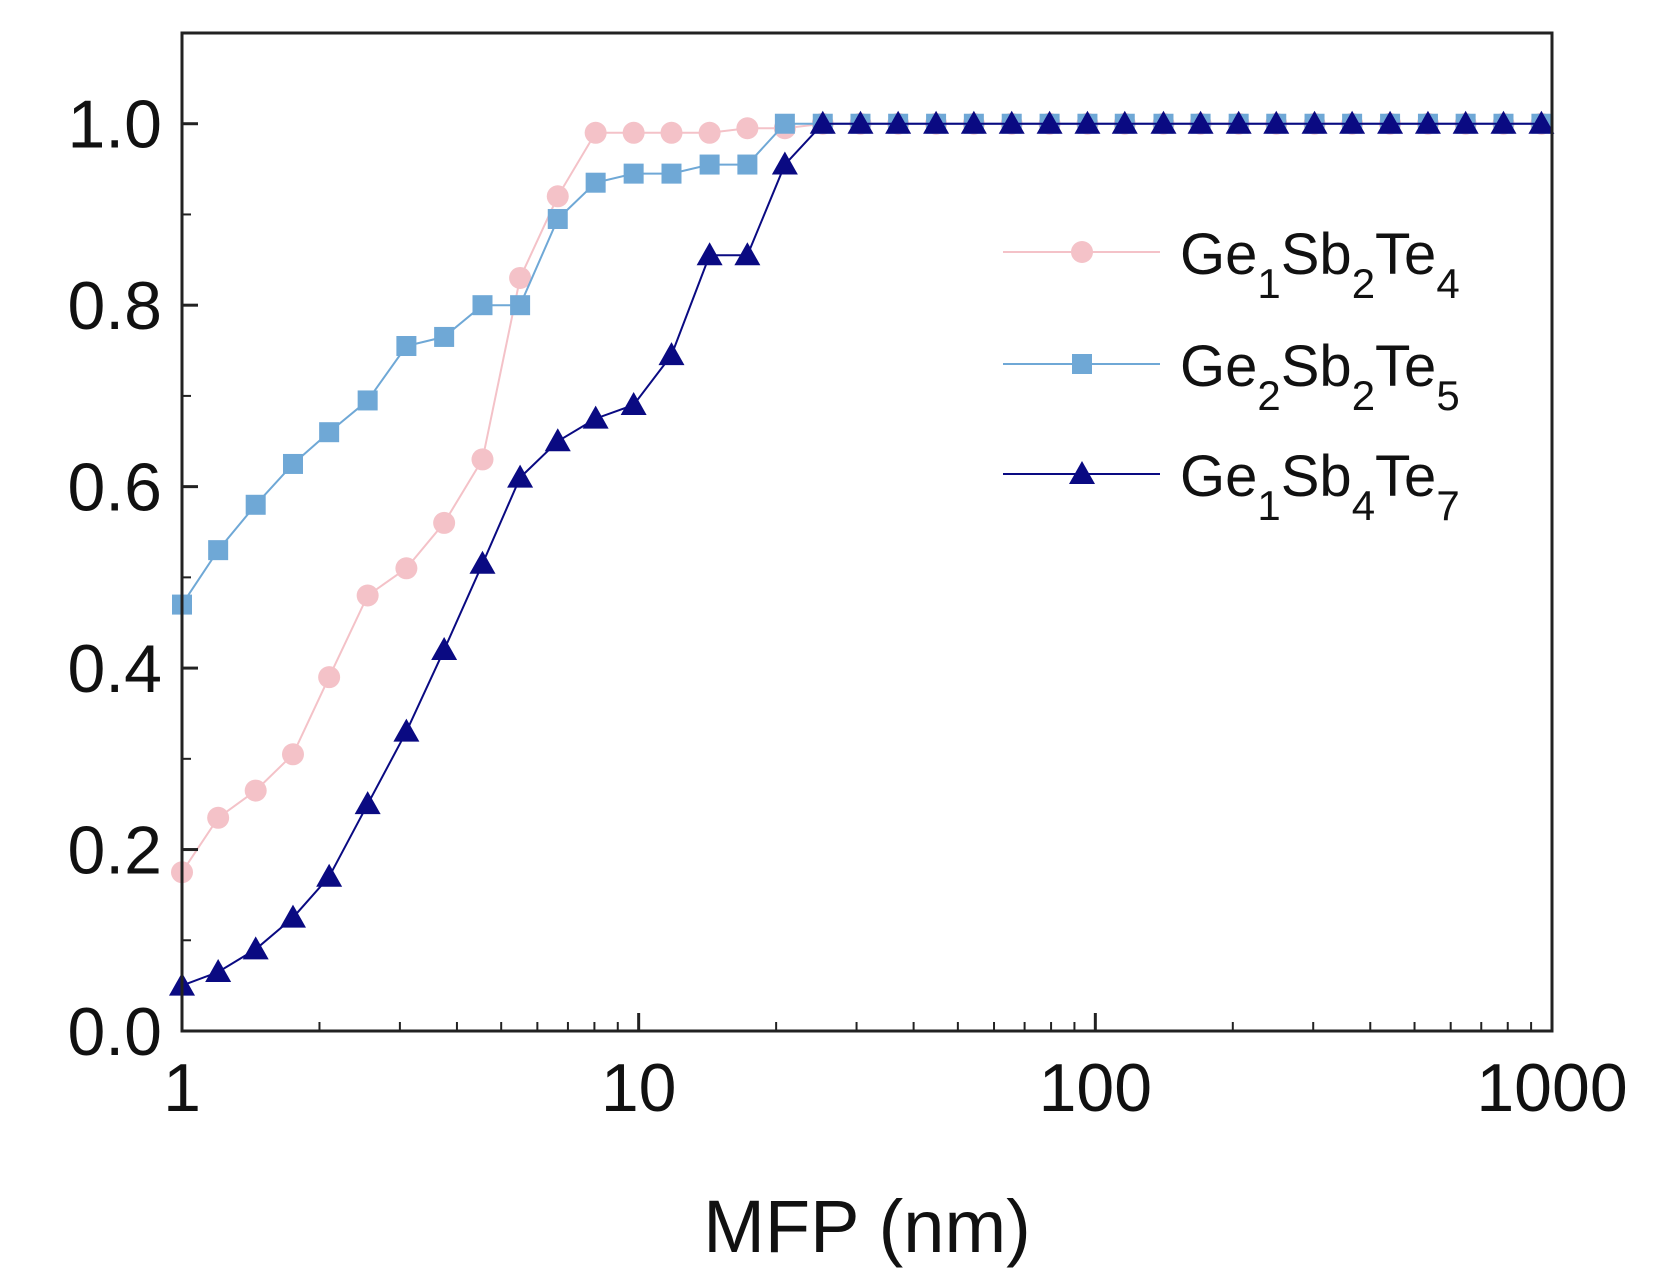  Describe the element at coordinates (114, 306) in the screenshot. I see `y-tick-label: 0.8` at that location.